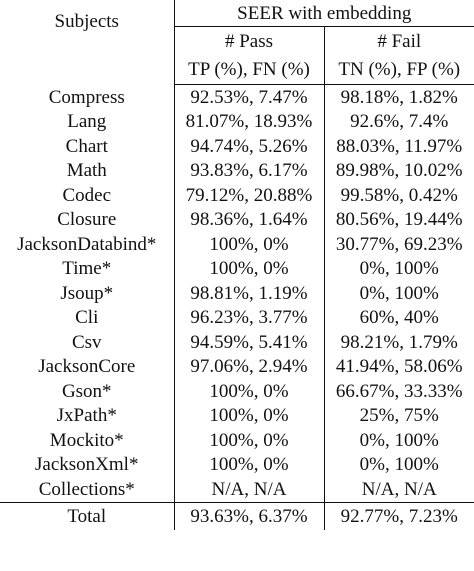 The width and height of the screenshot is (474, 571). Describe the element at coordinates (249, 489) in the screenshot. I see `pass-value-cell: N/A, N/A` at that location.